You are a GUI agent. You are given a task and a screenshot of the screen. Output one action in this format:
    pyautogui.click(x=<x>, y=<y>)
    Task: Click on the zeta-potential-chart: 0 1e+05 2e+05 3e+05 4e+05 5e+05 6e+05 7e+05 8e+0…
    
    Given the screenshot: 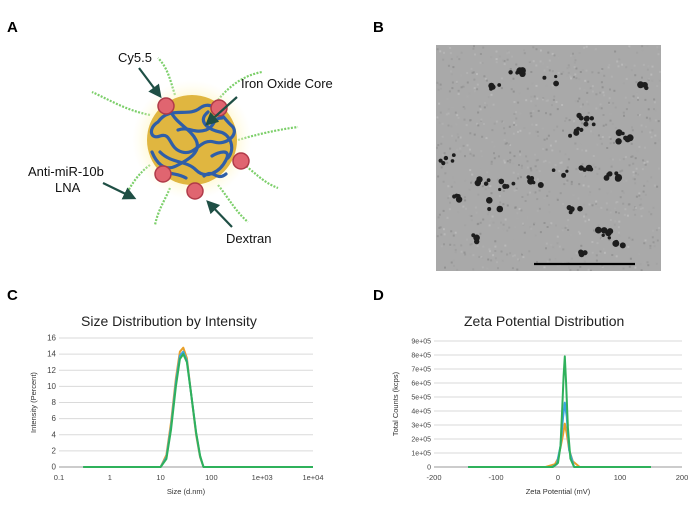 What is the action you would take?
    pyautogui.click(x=540, y=418)
    